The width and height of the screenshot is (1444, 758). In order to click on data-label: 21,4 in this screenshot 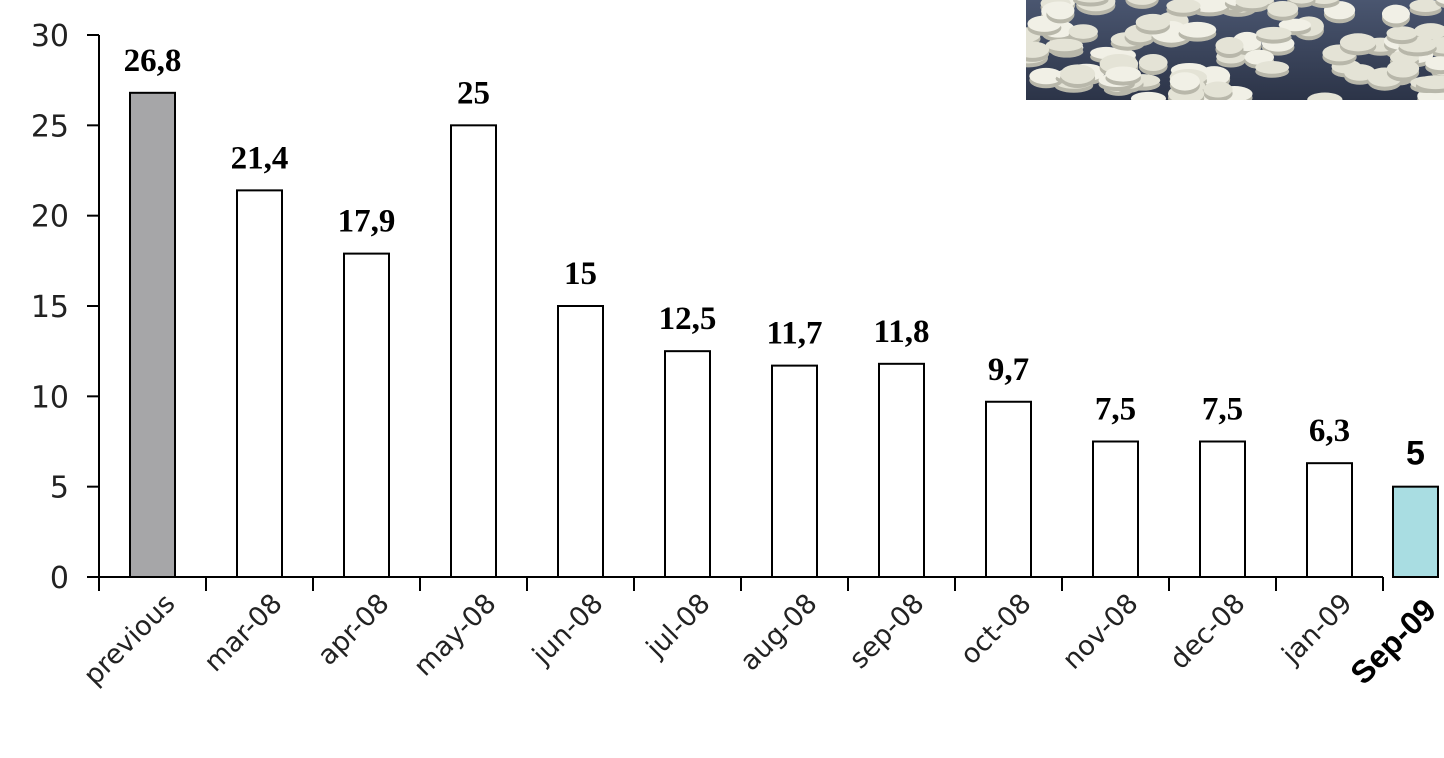, I will do `click(260, 158)`.